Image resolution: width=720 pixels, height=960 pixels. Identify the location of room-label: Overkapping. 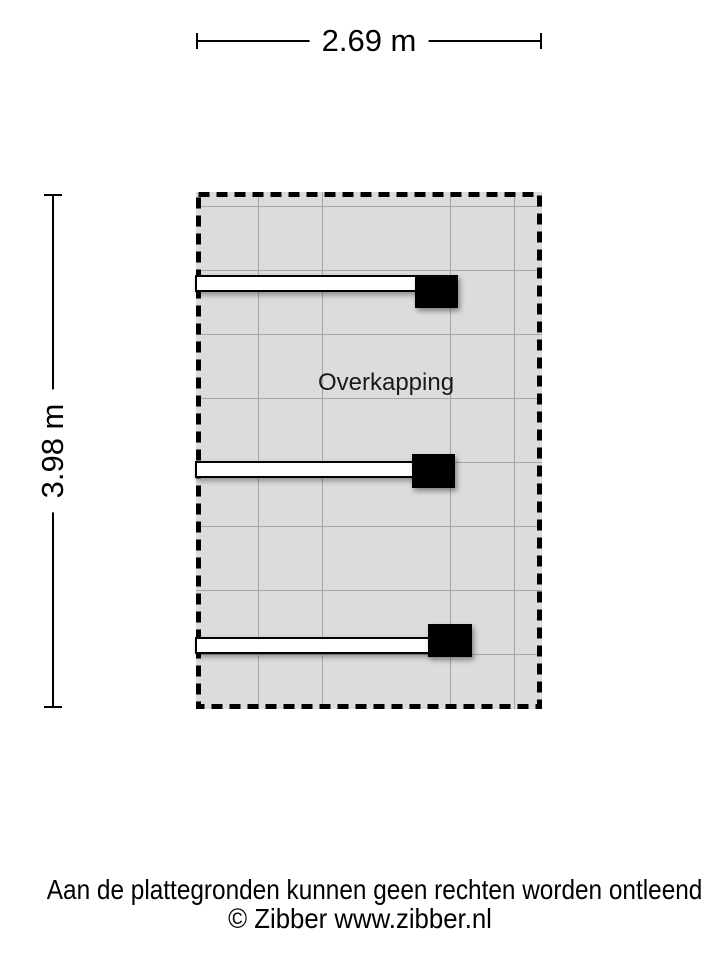
(386, 382).